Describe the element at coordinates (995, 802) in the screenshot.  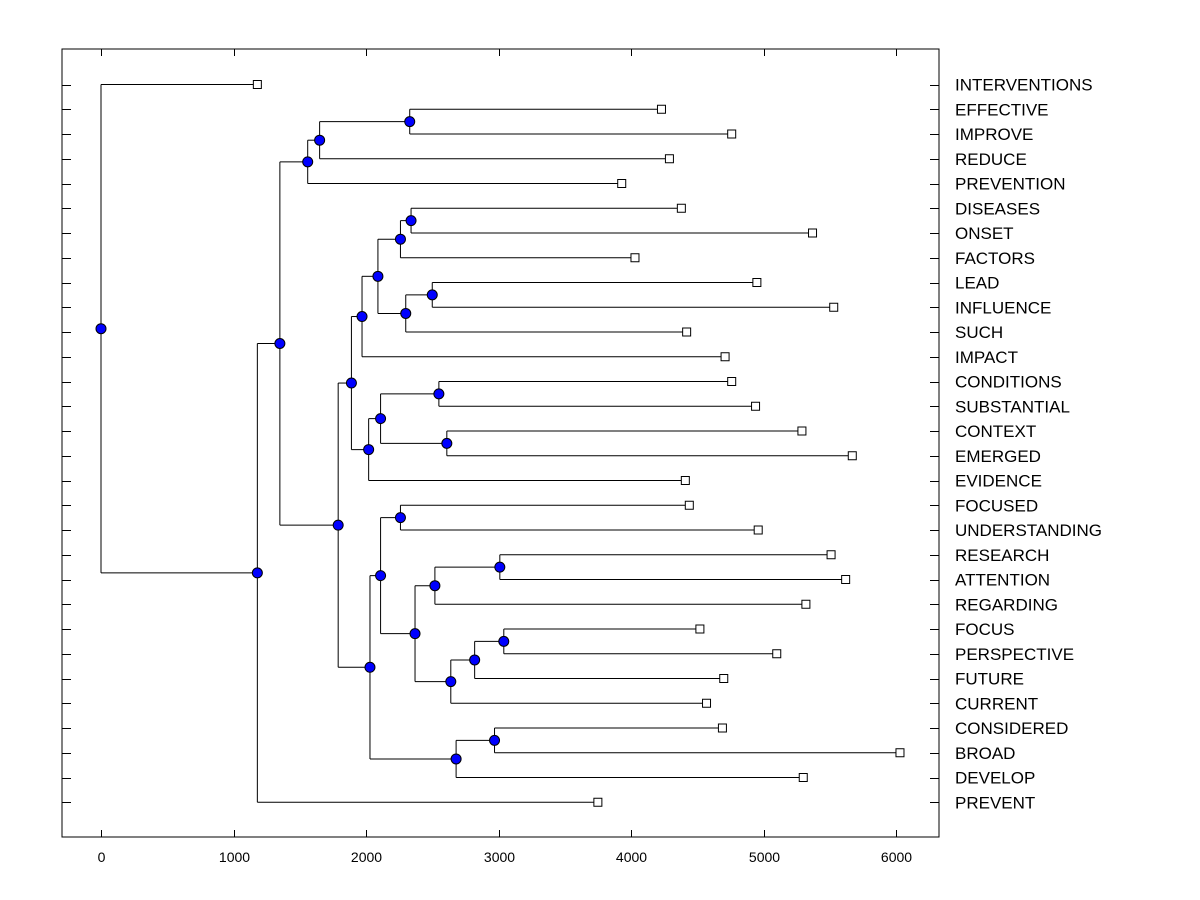
I see `leaf-label: PREVENT` at that location.